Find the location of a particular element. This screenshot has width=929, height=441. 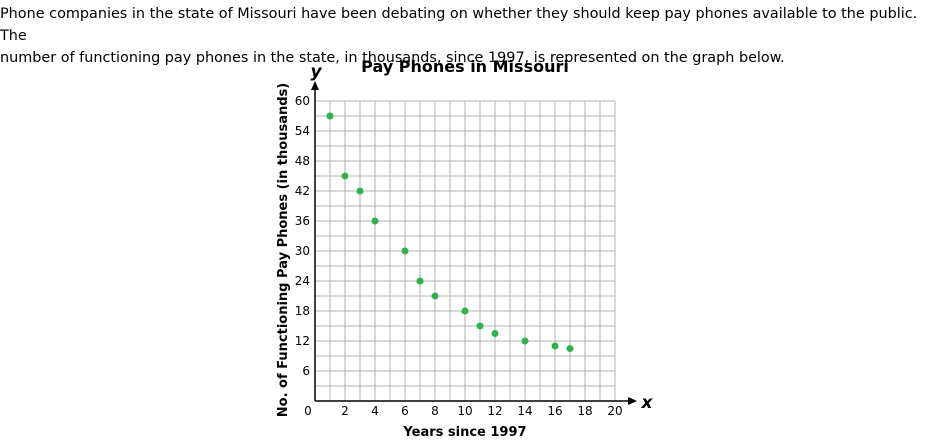

y-tick-label: 36 is located at coordinates (302, 221).